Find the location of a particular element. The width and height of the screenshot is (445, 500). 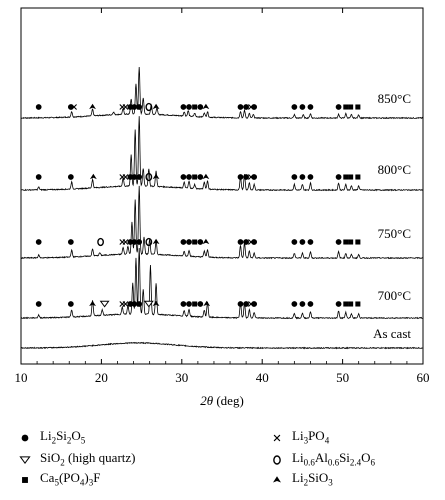

legend-marker-cross-icon is located at coordinates (277, 438).